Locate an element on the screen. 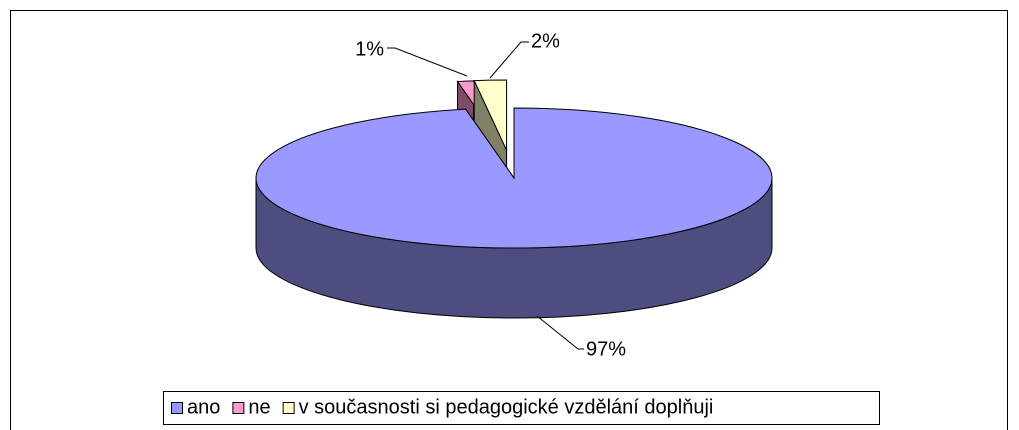 The height and width of the screenshot is (430, 1019). legend-label: ano is located at coordinates (203, 407).